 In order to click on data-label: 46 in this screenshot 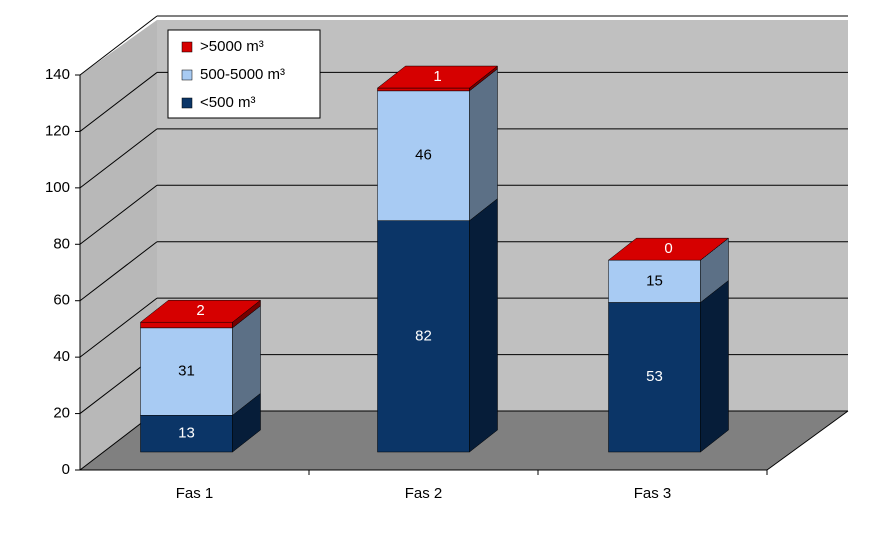, I will do `click(423, 155)`.